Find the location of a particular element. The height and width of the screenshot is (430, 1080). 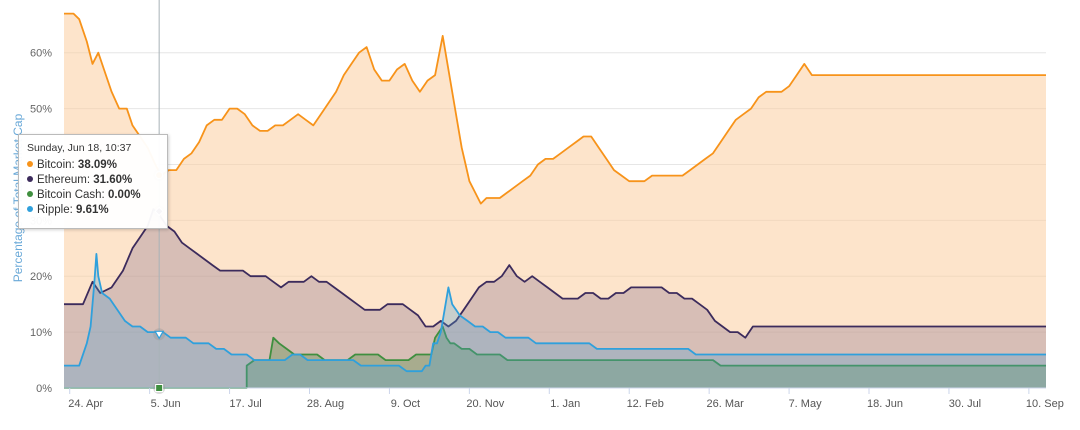

y-tick-label: 20% is located at coordinates (41, 277).